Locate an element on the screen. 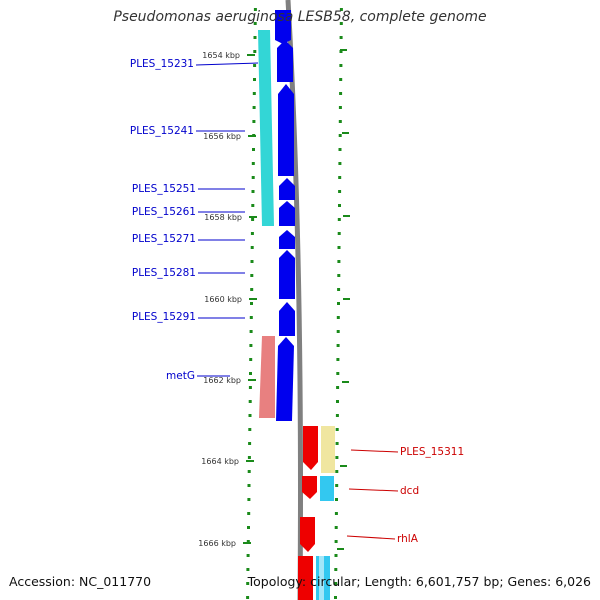  forward-cds-track is located at coordinates (285, 215).